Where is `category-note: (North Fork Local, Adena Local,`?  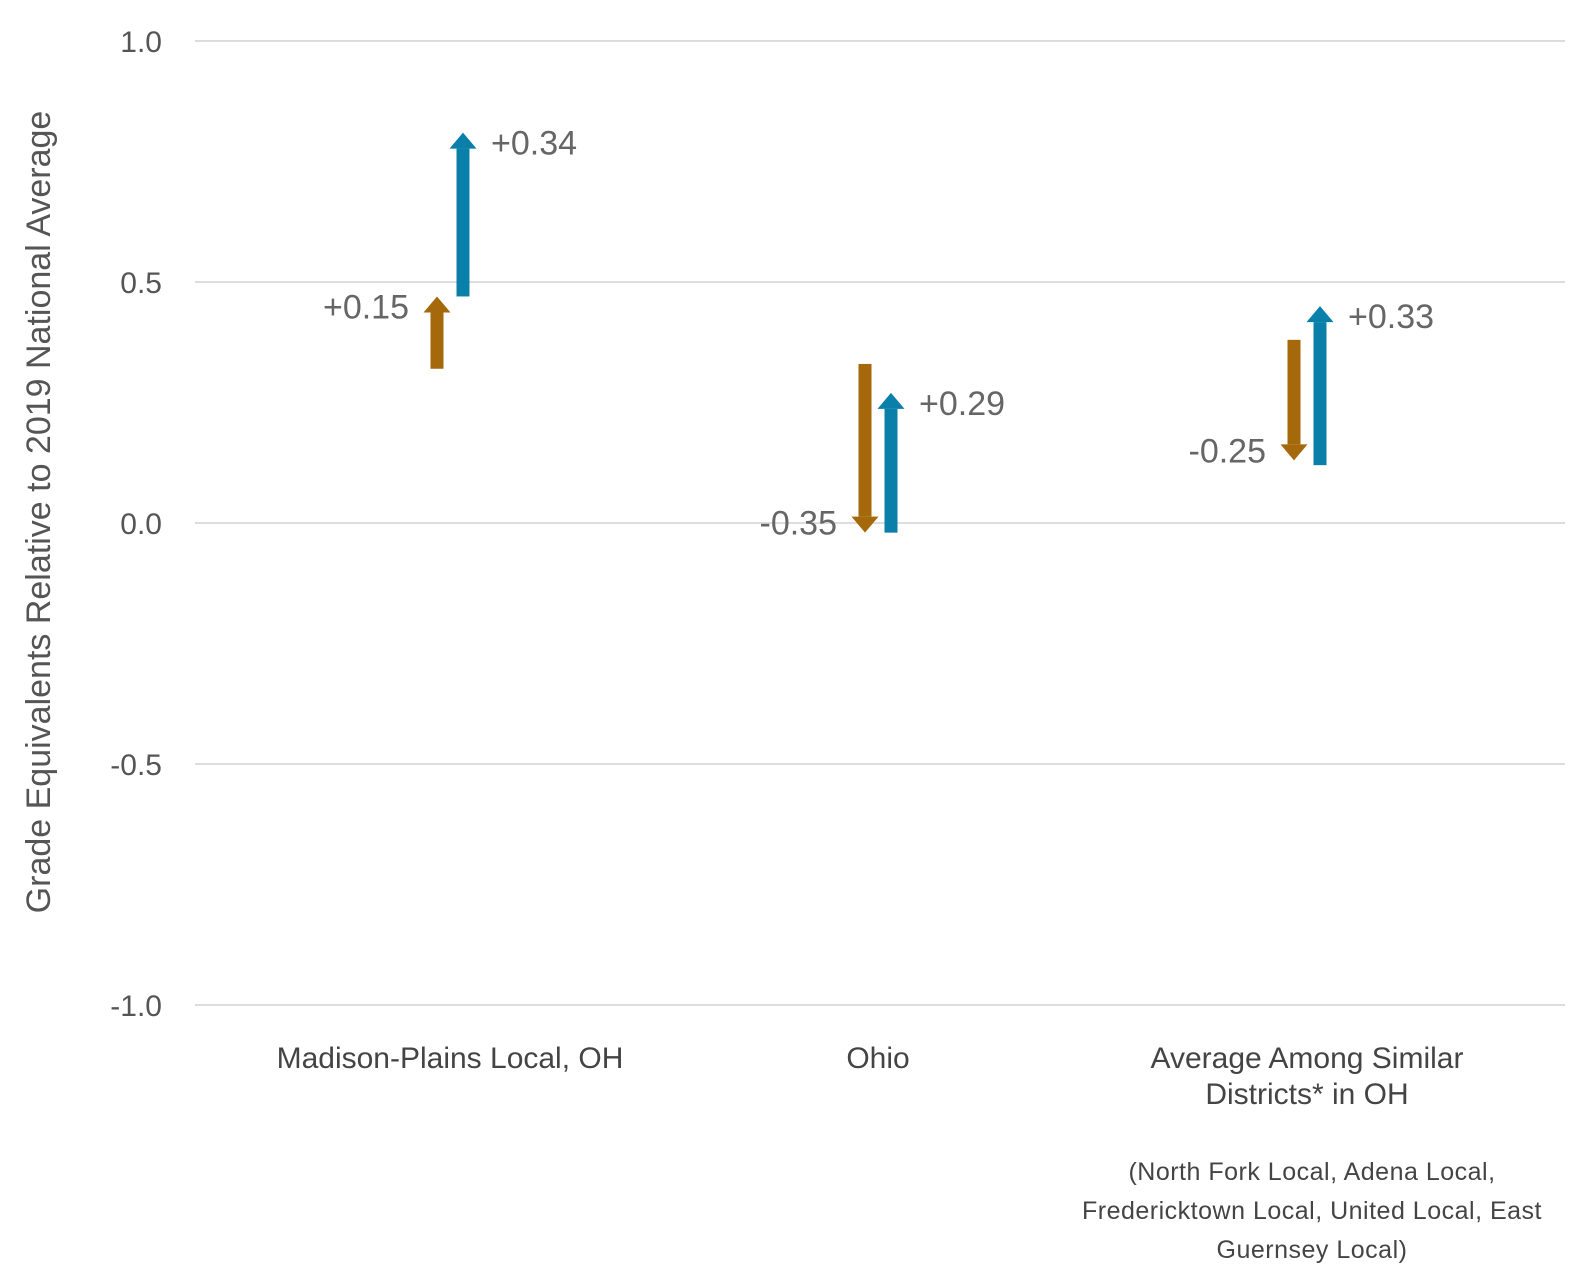
category-note: (North Fork Local, Adena Local, is located at coordinates (1311, 1172).